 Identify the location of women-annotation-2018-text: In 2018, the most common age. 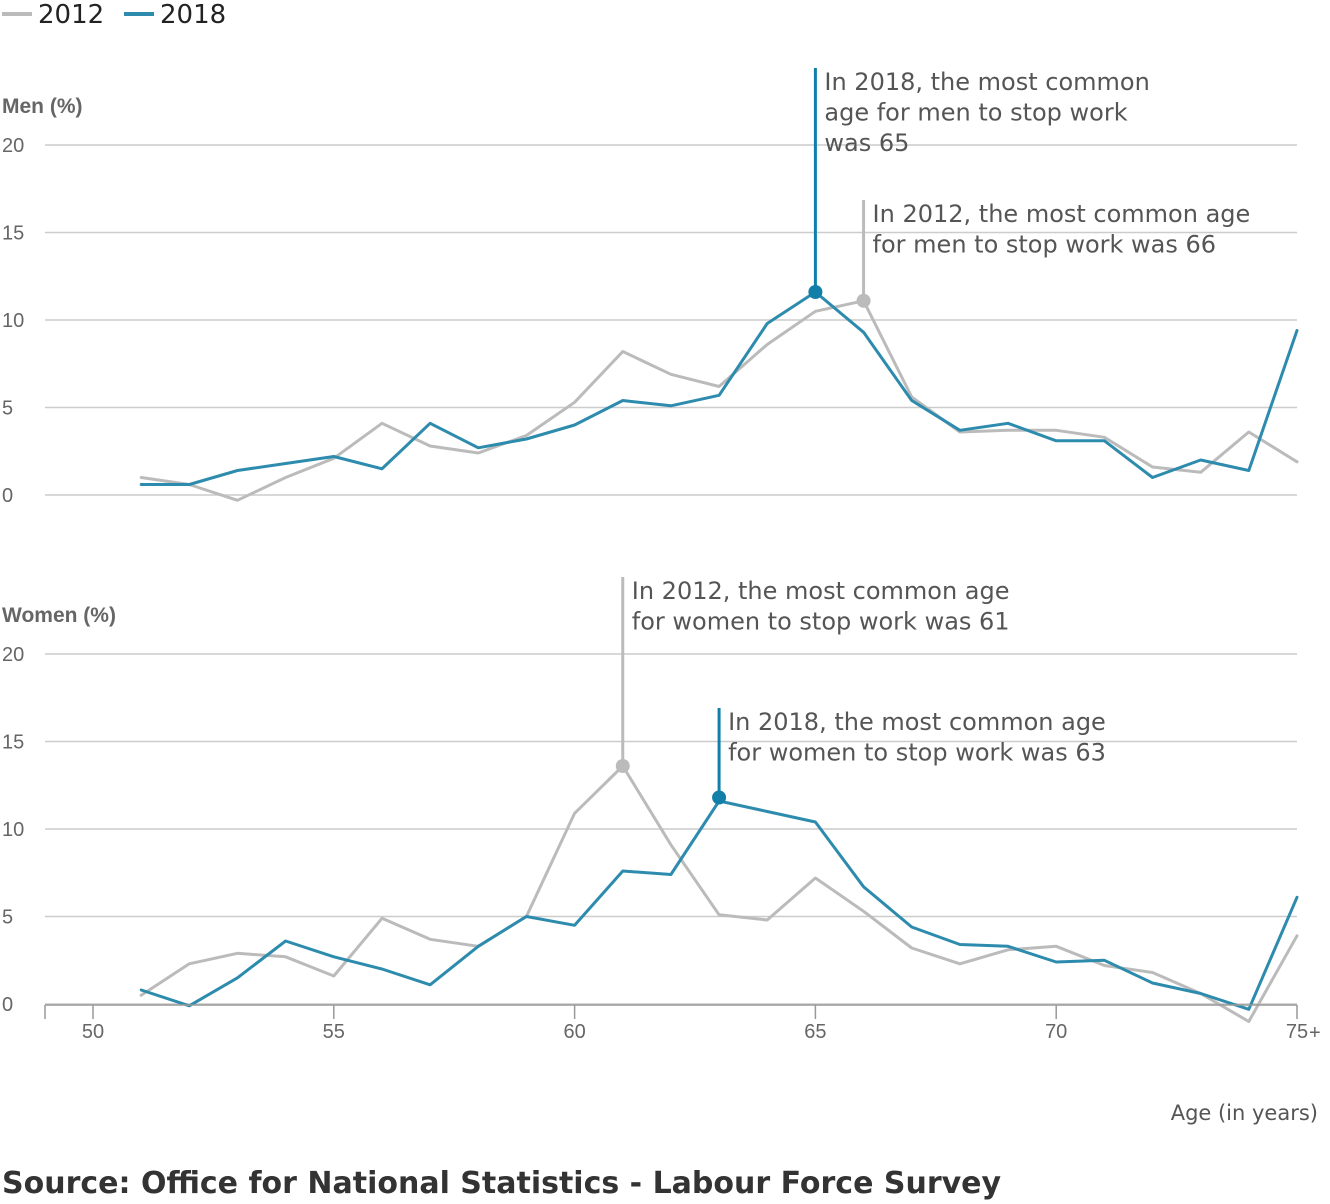
(917, 722).